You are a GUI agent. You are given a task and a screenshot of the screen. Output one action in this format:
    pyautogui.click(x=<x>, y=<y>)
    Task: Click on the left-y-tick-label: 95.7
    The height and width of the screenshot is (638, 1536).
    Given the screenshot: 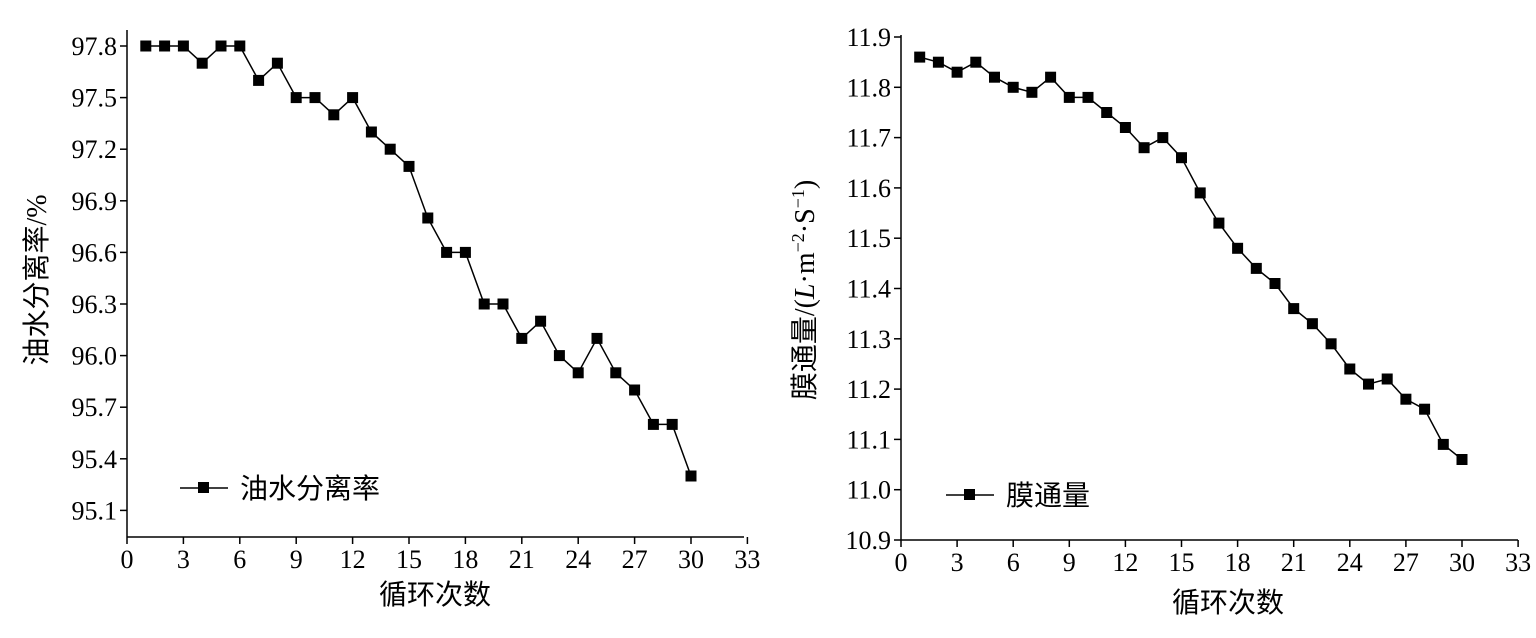 What is the action you would take?
    pyautogui.click(x=95, y=407)
    